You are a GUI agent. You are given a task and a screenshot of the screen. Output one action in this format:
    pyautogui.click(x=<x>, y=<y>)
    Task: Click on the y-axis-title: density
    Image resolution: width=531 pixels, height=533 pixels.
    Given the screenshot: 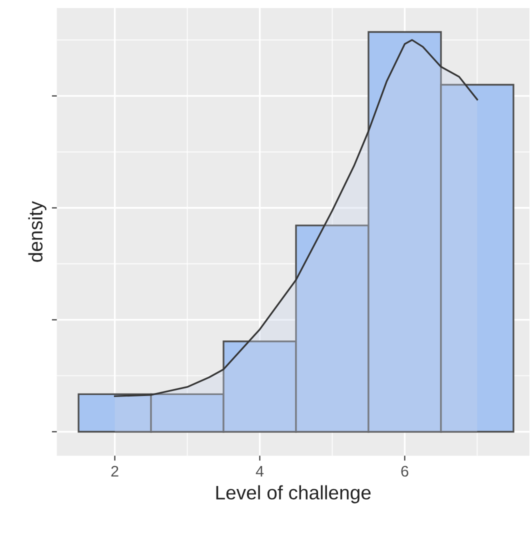 What is the action you would take?
    pyautogui.click(x=37, y=231)
    